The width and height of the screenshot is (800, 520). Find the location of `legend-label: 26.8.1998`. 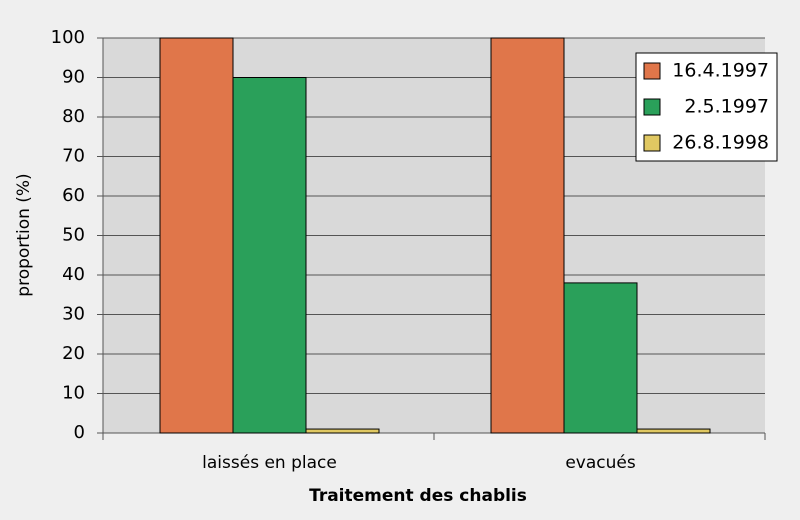

legend-label: 26.8.1998 is located at coordinates (720, 143).